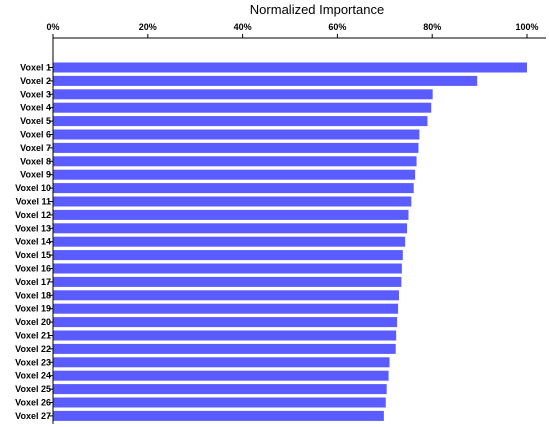 Image resolution: width=549 pixels, height=427 pixels. What do you see at coordinates (33, 349) in the screenshot?
I see `category-label: Voxel 22` at bounding box center [33, 349].